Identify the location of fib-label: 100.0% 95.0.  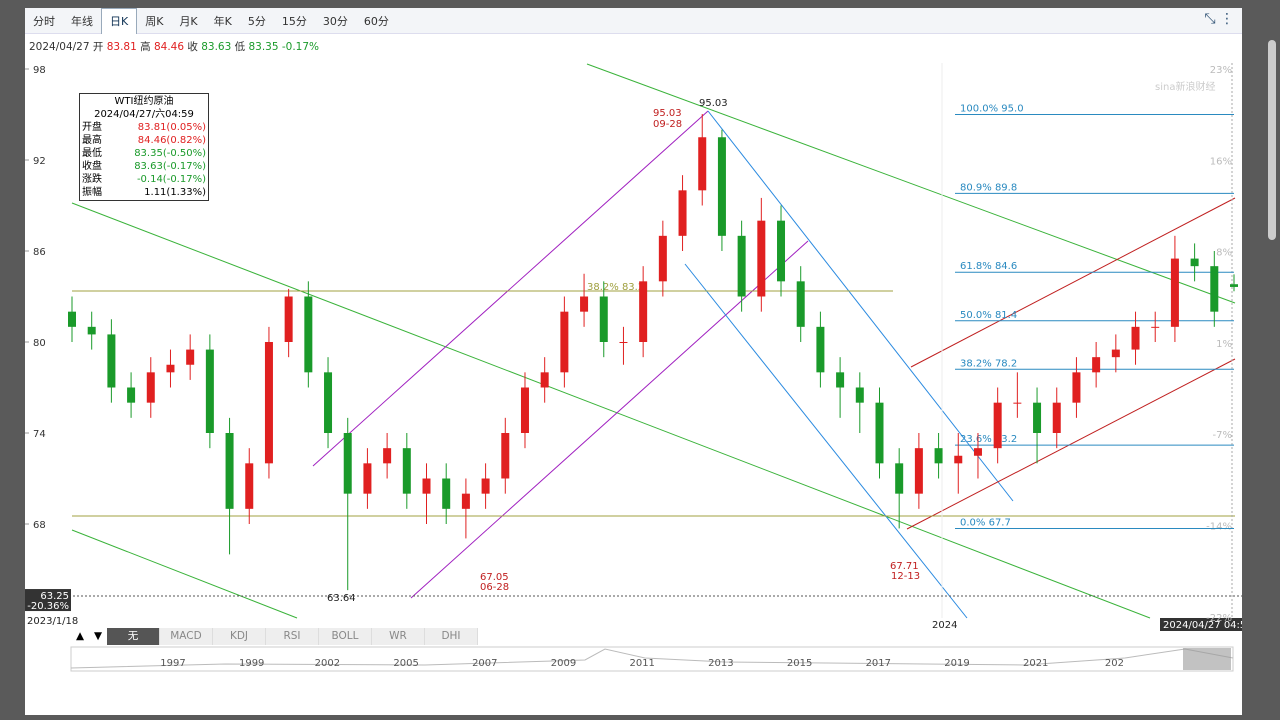
(992, 109).